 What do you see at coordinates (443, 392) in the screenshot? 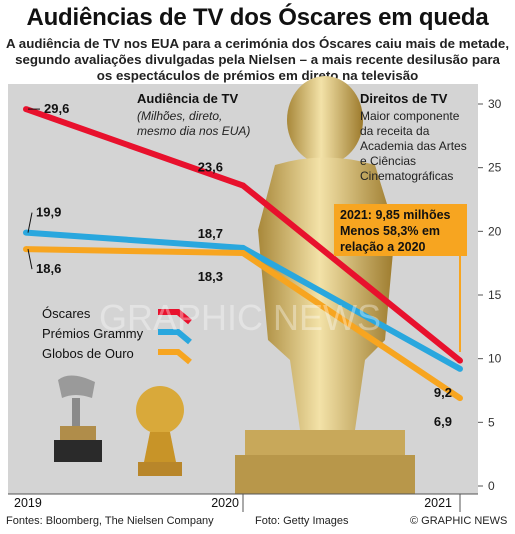
I see `data-label: 9,2` at bounding box center [443, 392].